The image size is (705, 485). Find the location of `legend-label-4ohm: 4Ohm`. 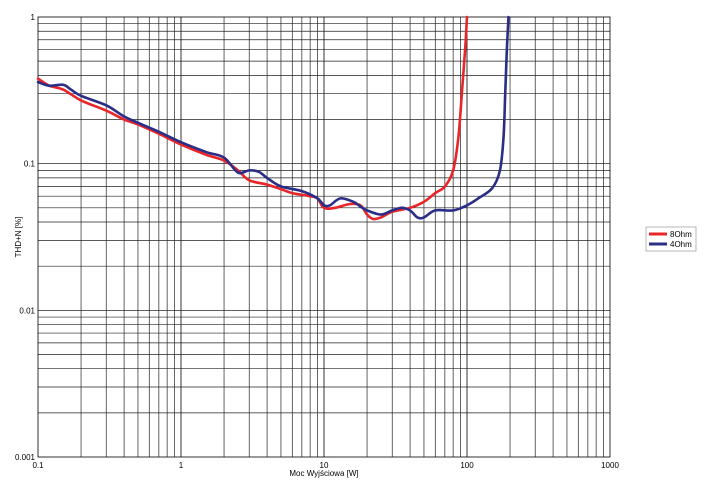

legend-label-4ohm: 4Ohm is located at coordinates (681, 244).